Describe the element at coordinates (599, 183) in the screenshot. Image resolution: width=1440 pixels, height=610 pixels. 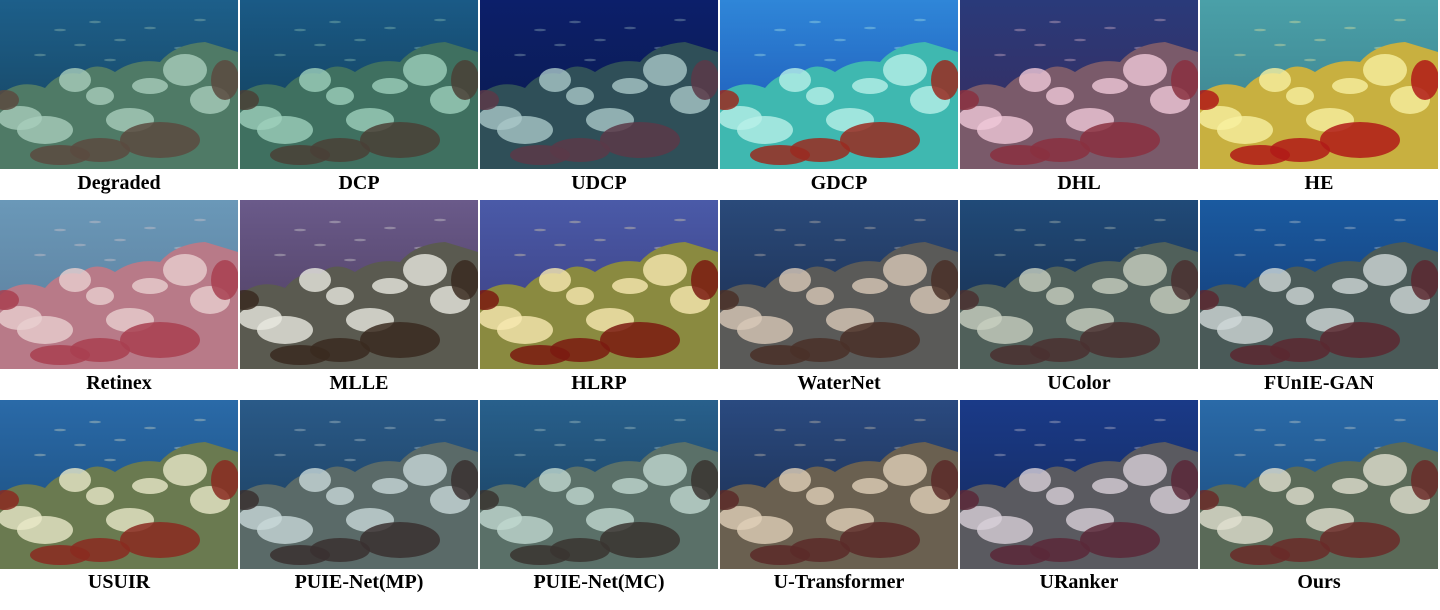
I see `panel-caption: UDCP` at that location.